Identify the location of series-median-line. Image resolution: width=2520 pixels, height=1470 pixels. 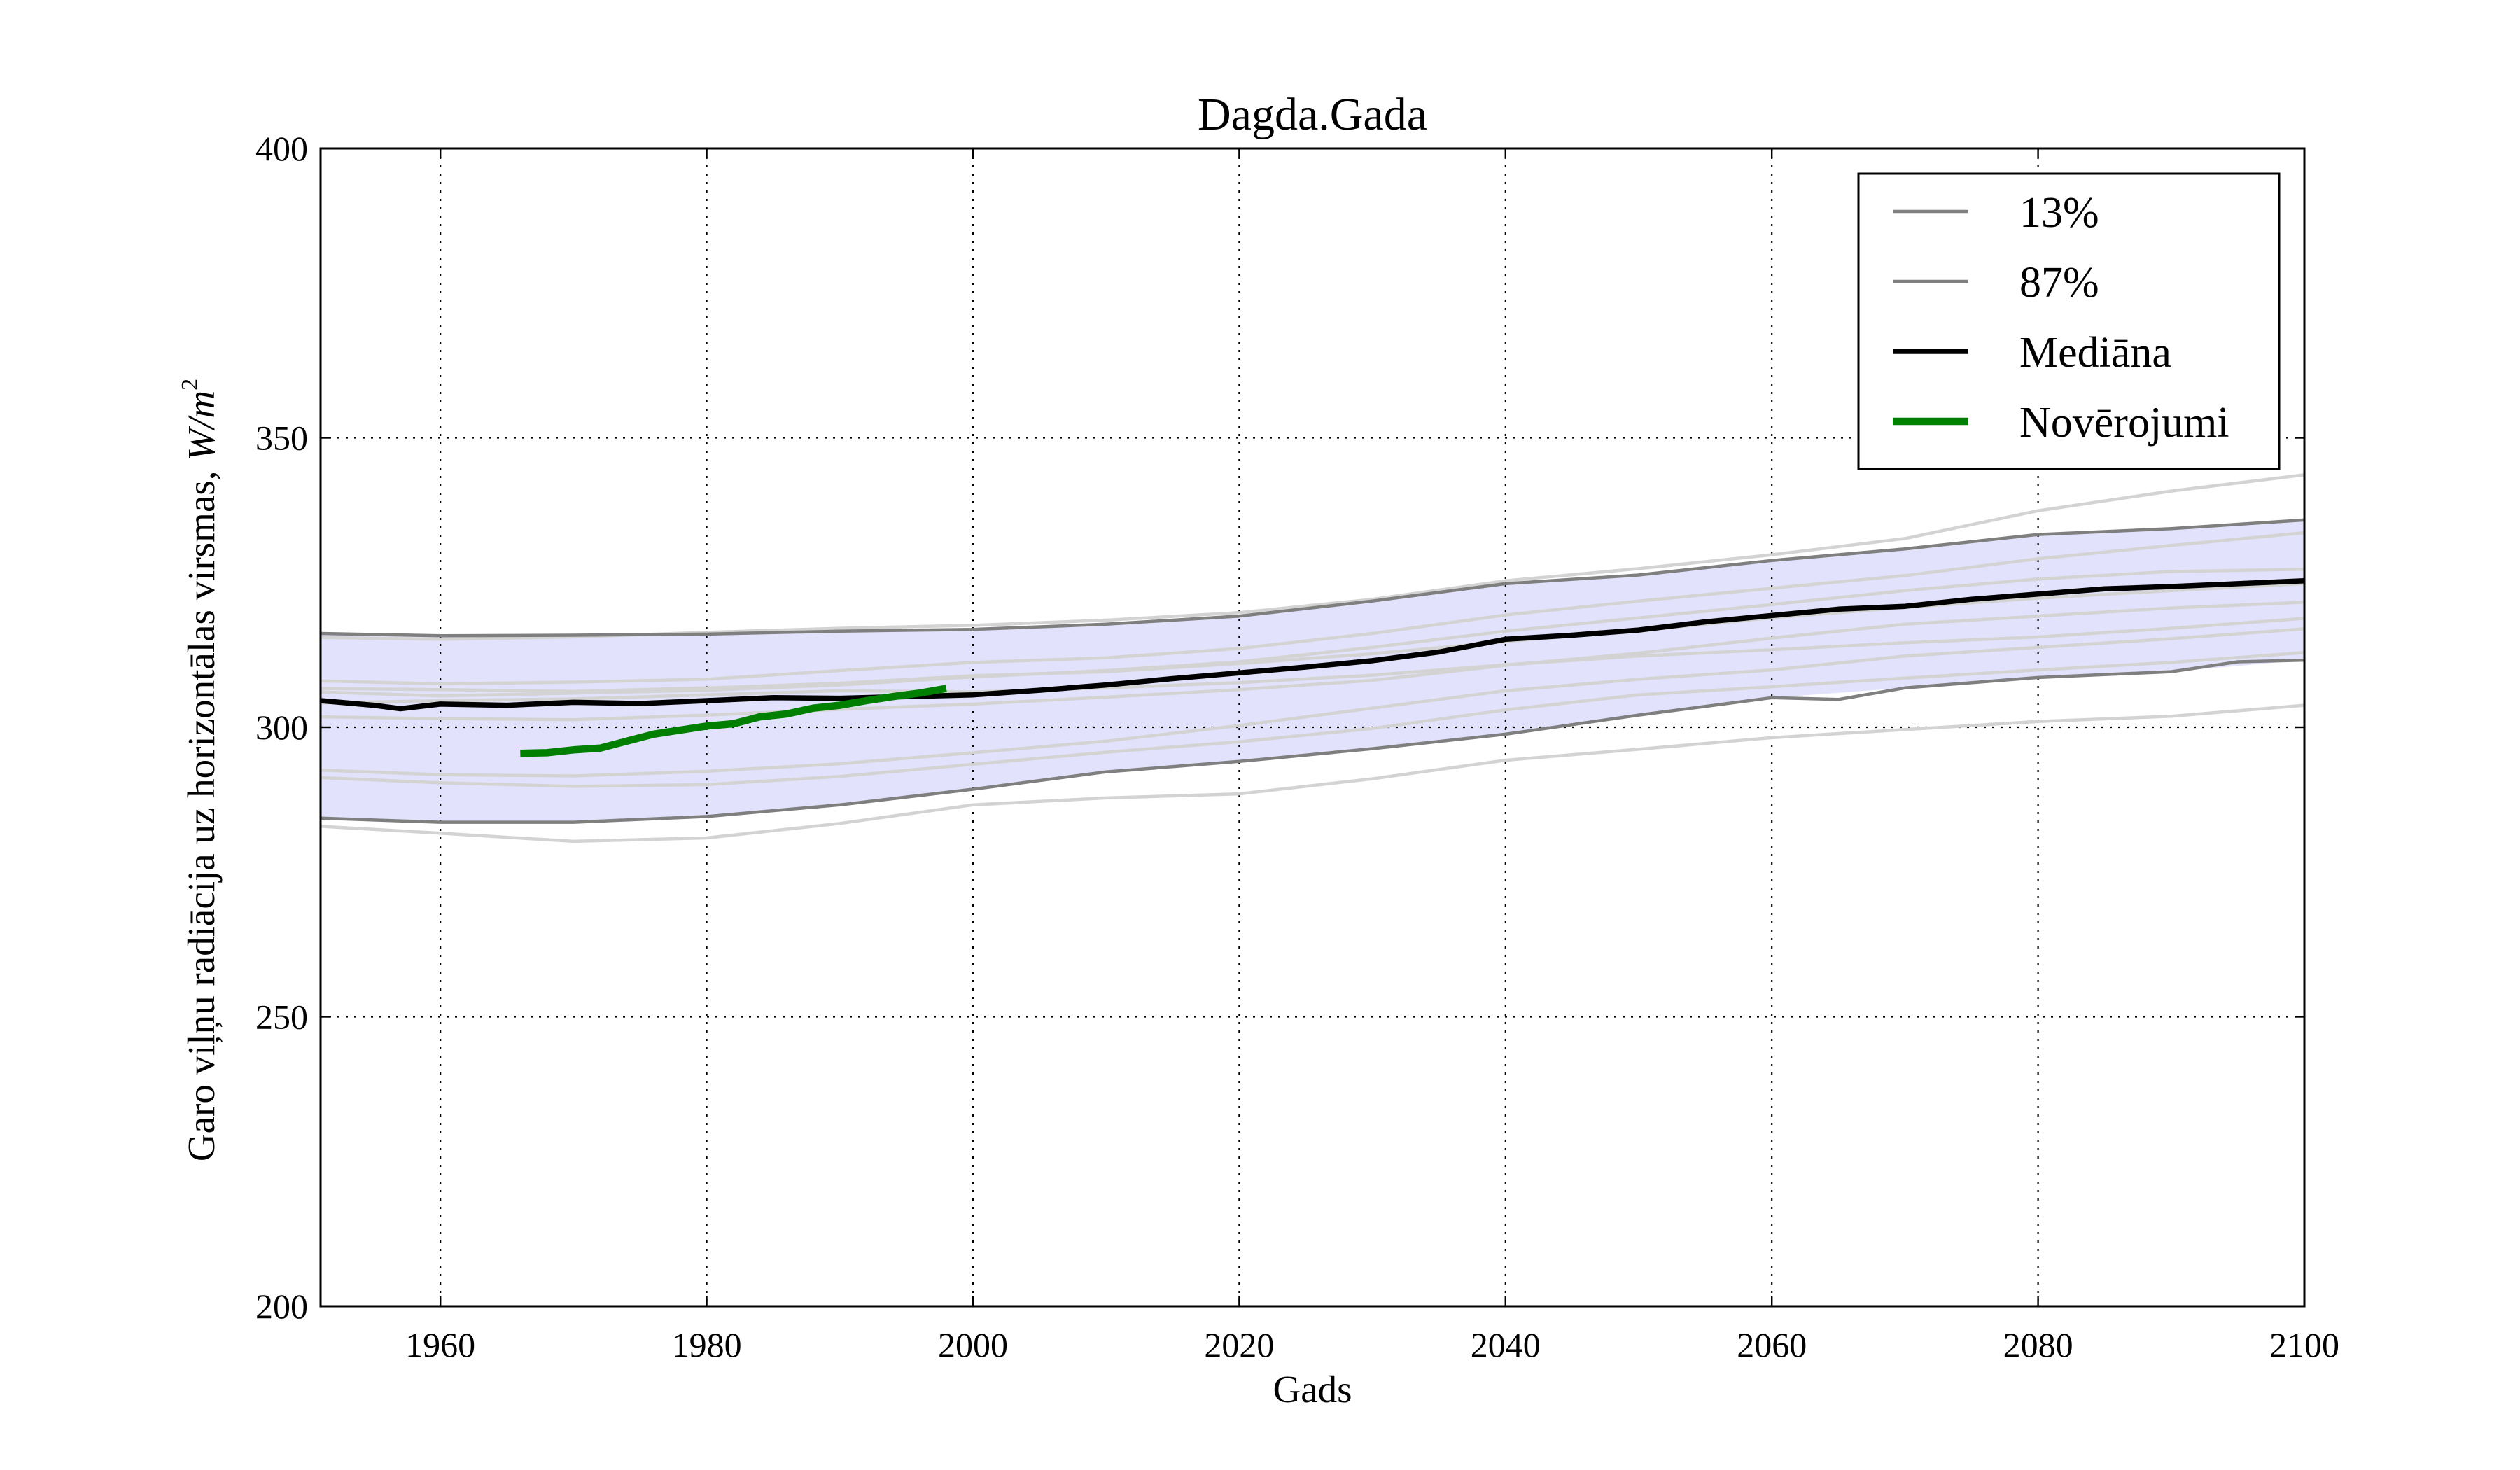
(1312, 645).